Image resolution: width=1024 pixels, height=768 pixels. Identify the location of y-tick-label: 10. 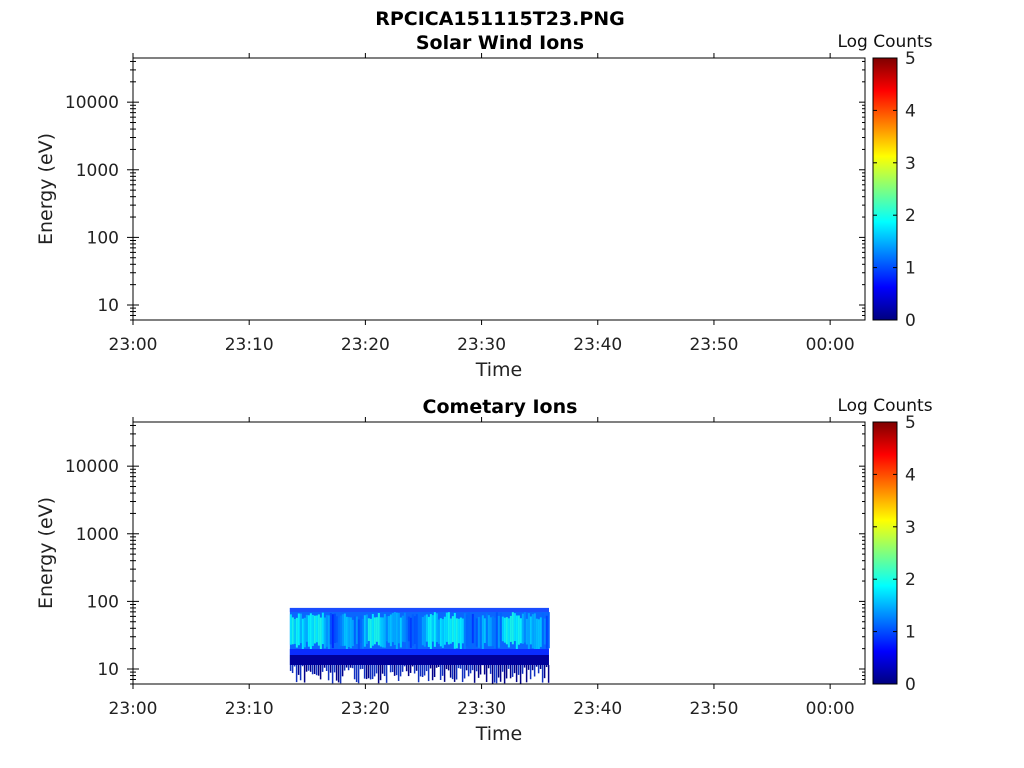
(108, 306).